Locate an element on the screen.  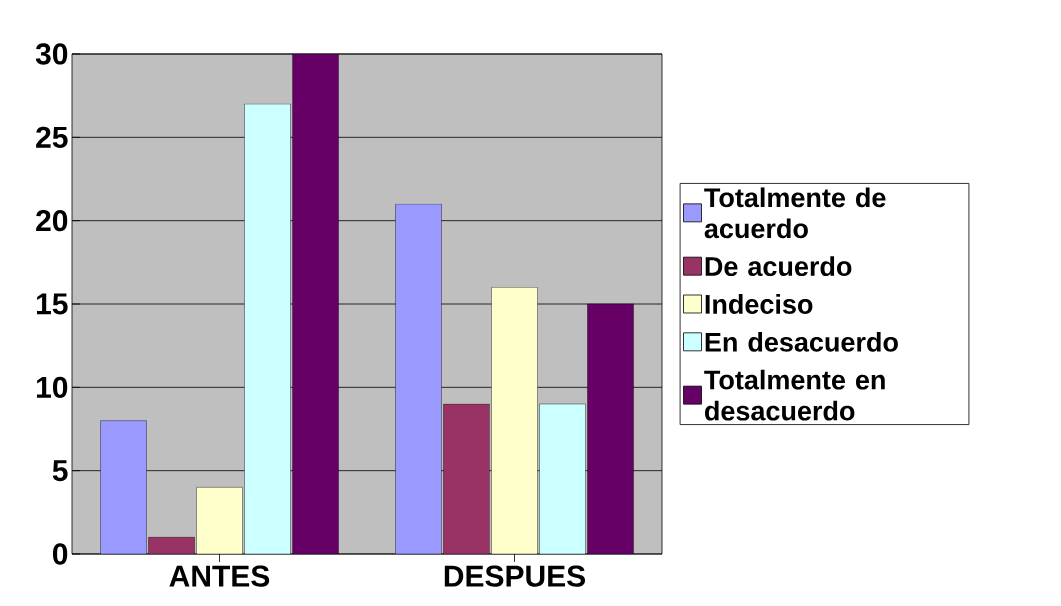
legend-label: En desacuerdo is located at coordinates (801, 341).